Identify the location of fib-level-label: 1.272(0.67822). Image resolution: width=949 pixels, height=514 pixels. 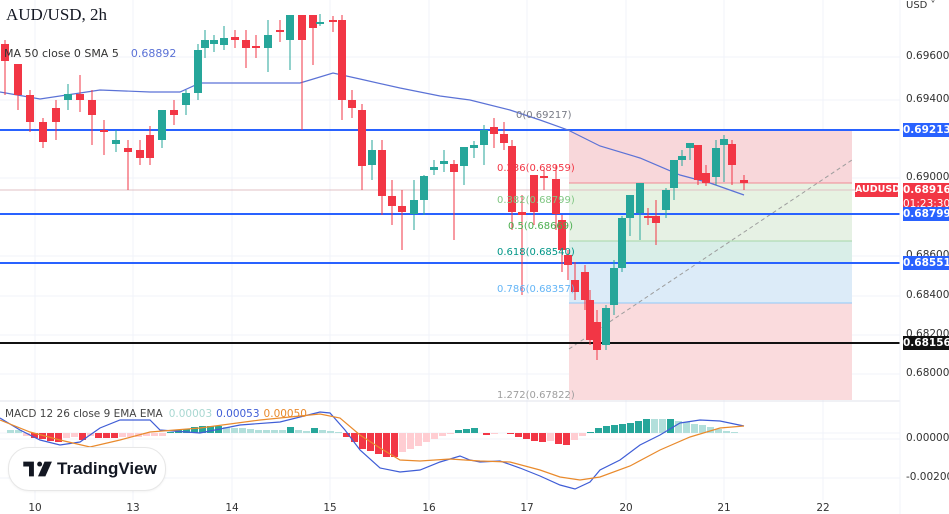
(536, 395).